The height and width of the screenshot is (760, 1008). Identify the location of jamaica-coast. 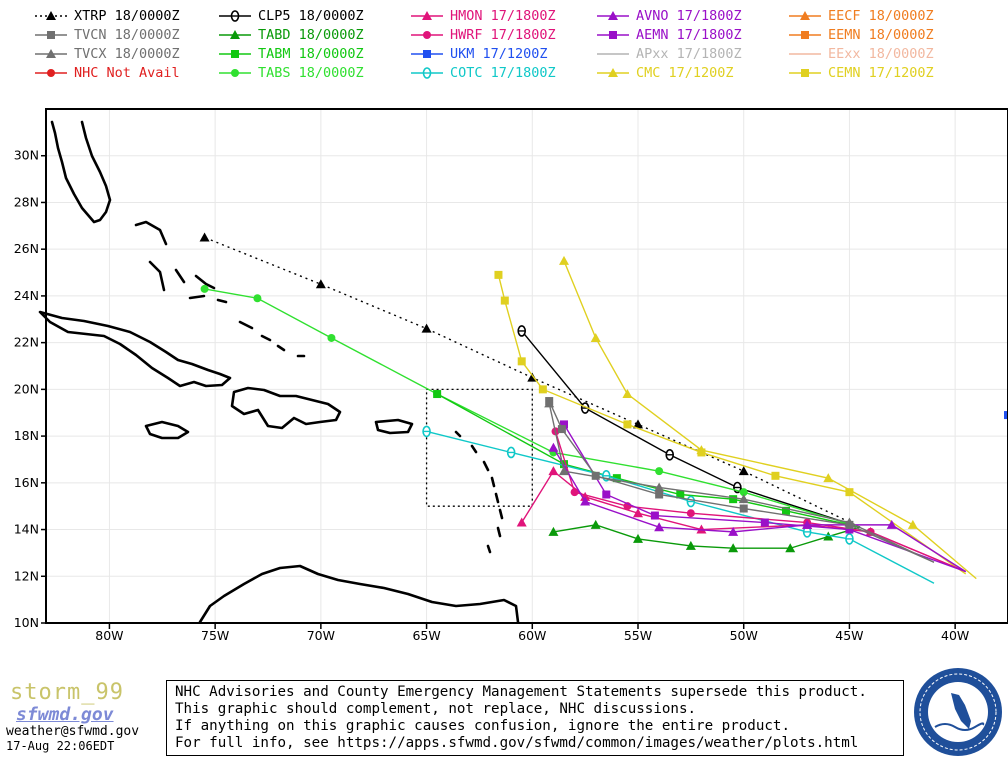
(167, 430).